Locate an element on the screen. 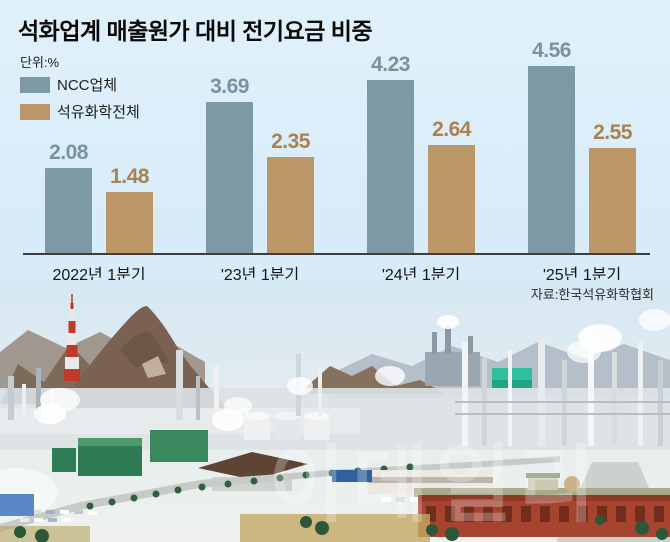  bar-group: 4.56 2.55 is located at coordinates (582, 146).